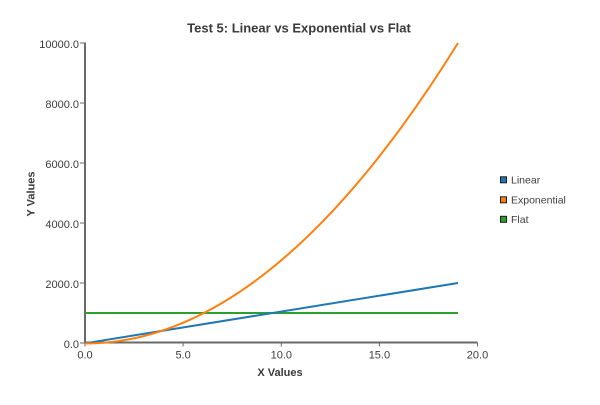 Image resolution: width=600 pixels, height=405 pixels. What do you see at coordinates (62, 105) in the screenshot?
I see `svg-text: 8000.0` at bounding box center [62, 105].